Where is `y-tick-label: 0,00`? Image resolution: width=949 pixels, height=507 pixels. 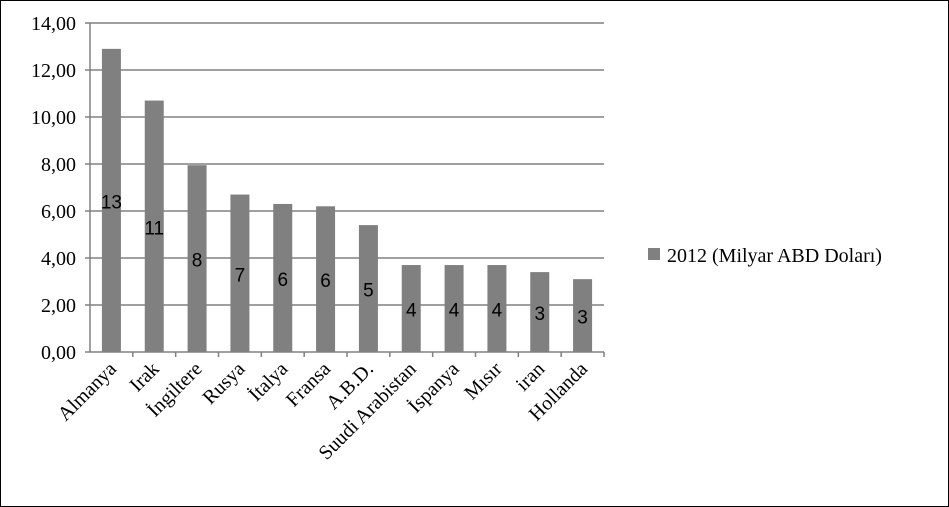 y-tick-label: 0,00 is located at coordinates (58, 353).